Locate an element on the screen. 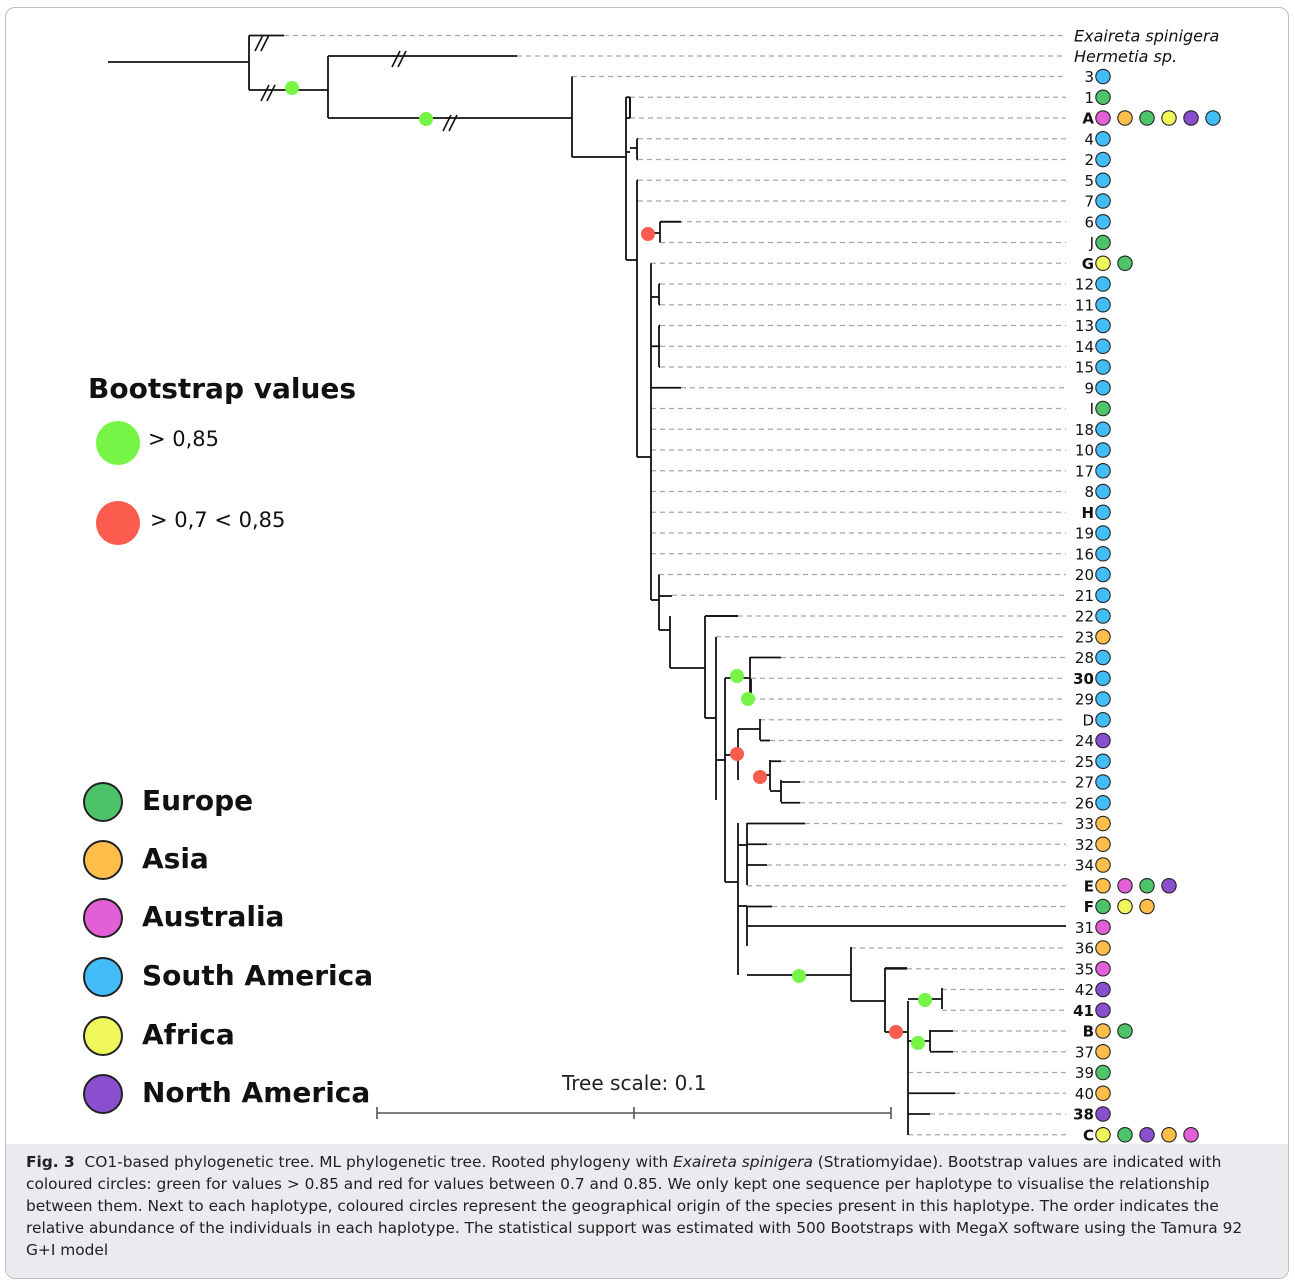  haplotype-label: 40 is located at coordinates (1084, 1094).